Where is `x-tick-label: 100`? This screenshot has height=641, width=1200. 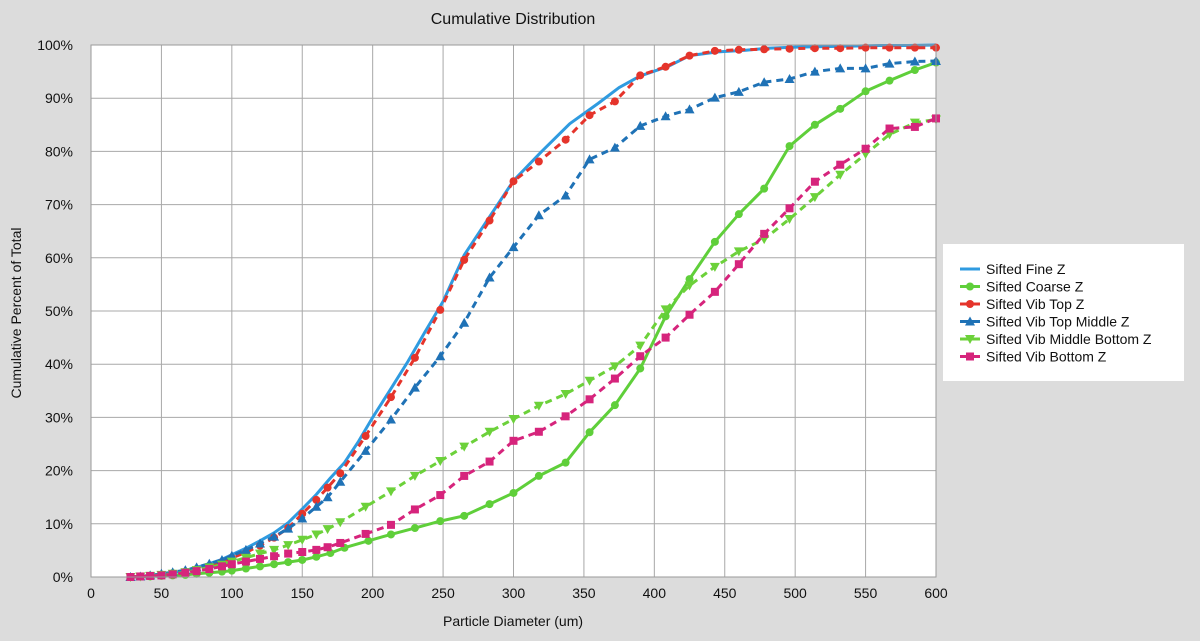 x-tick-label: 100 is located at coordinates (232, 593).